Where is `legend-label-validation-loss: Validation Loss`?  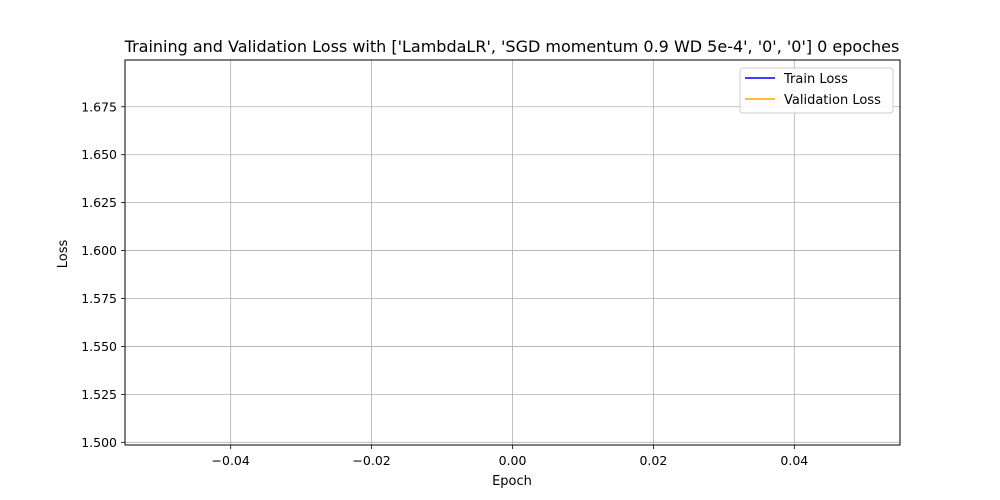
legend-label-validation-loss: Validation Loss is located at coordinates (832, 100).